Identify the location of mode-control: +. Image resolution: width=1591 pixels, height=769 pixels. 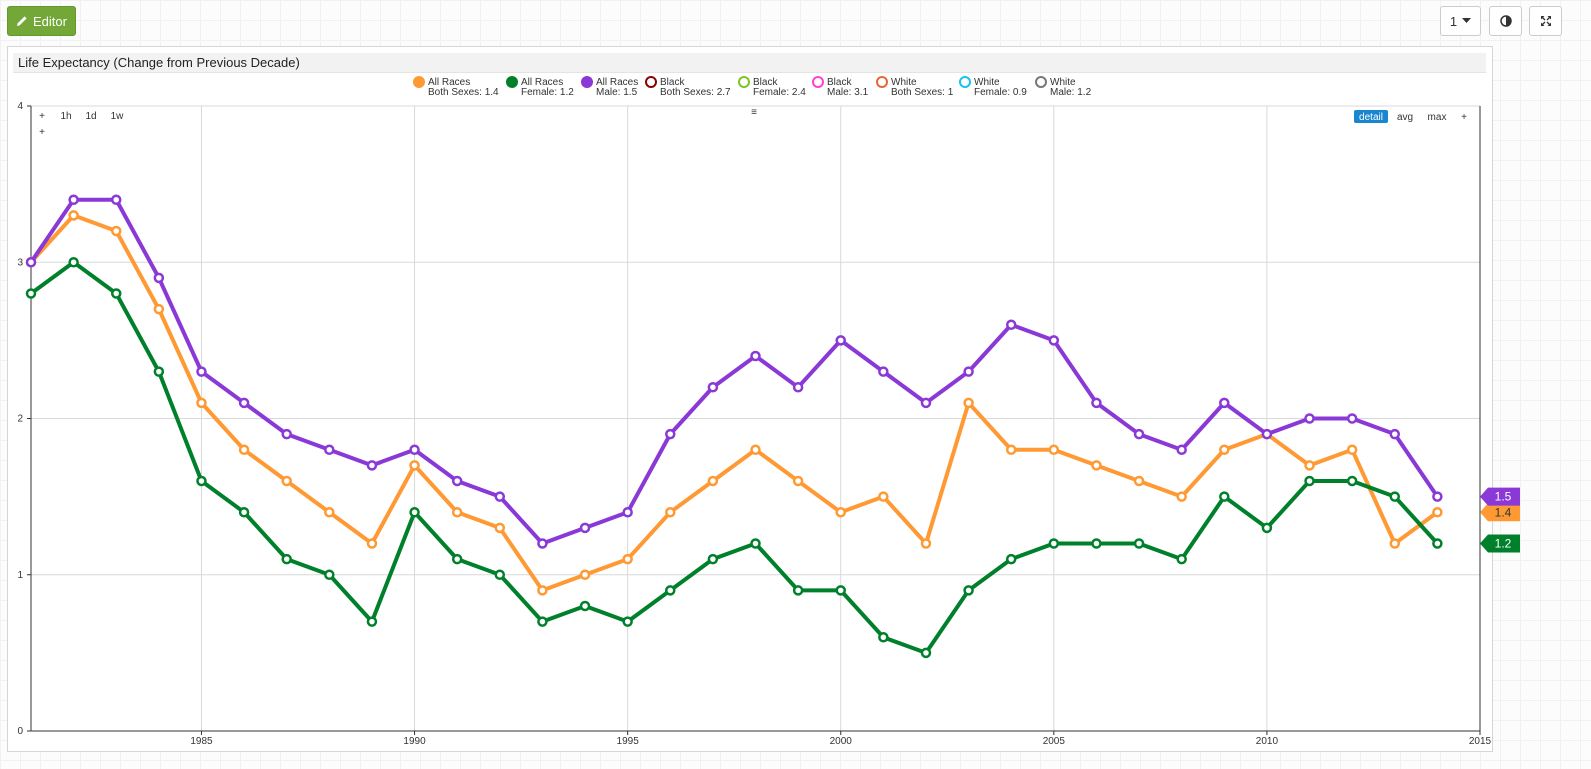
(1464, 117).